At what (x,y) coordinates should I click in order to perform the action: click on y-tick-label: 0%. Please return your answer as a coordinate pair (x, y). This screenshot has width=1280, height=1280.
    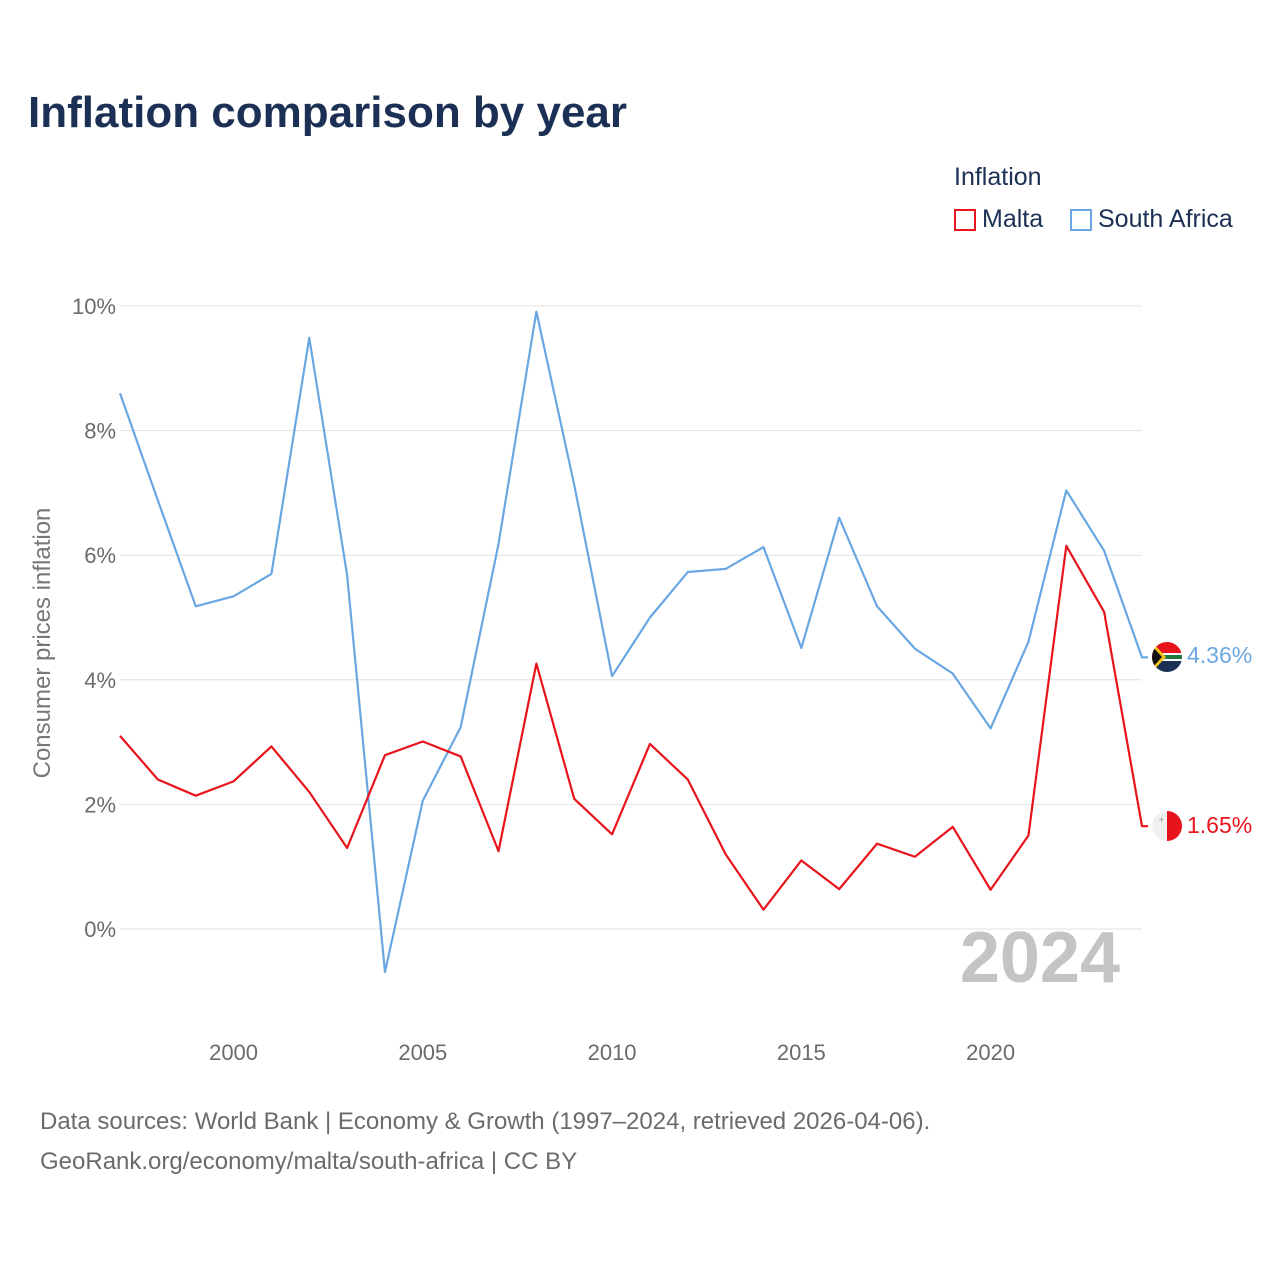
    Looking at the image, I should click on (100, 929).